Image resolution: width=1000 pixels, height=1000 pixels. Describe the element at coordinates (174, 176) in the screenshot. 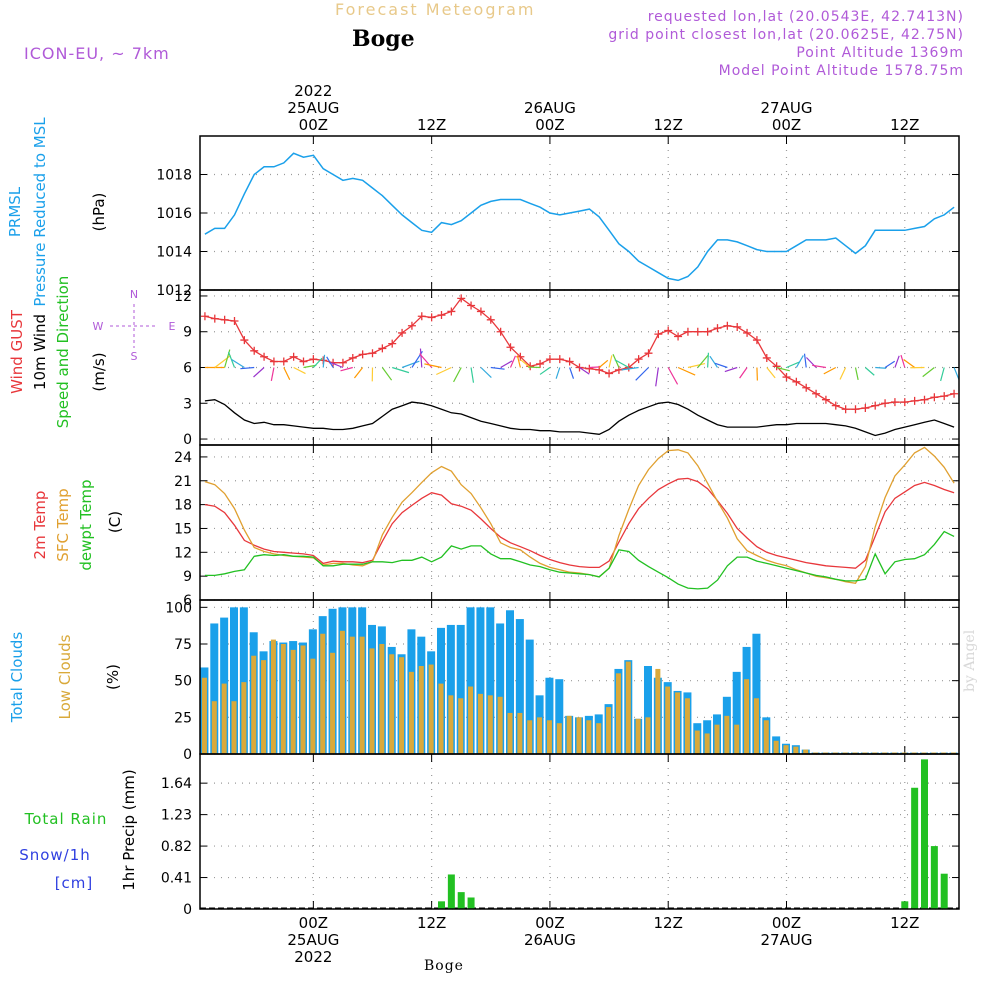

I see `y-tick-label: 1018` at that location.